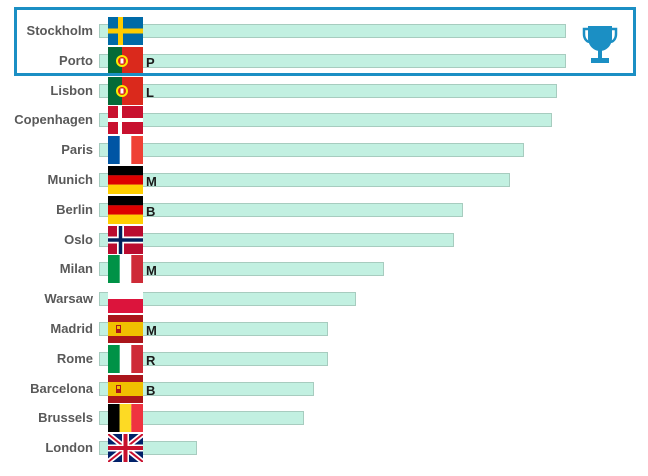 The height and width of the screenshot is (476, 648). I want to click on category-label: Paris, so click(77, 150).